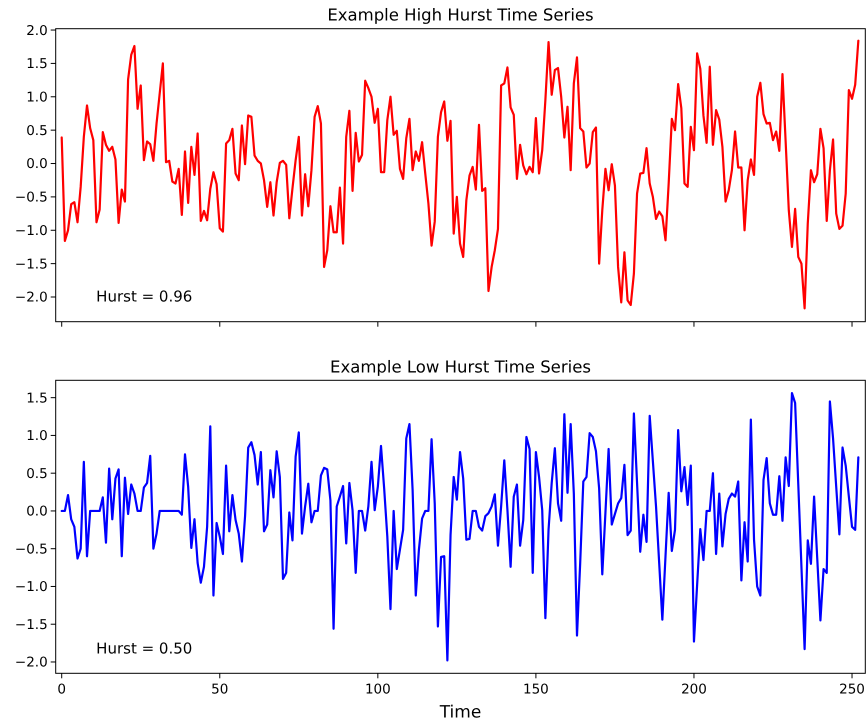 The image size is (866, 721). What do you see at coordinates (852, 689) in the screenshot?
I see `x-tick-label: 250` at bounding box center [852, 689].